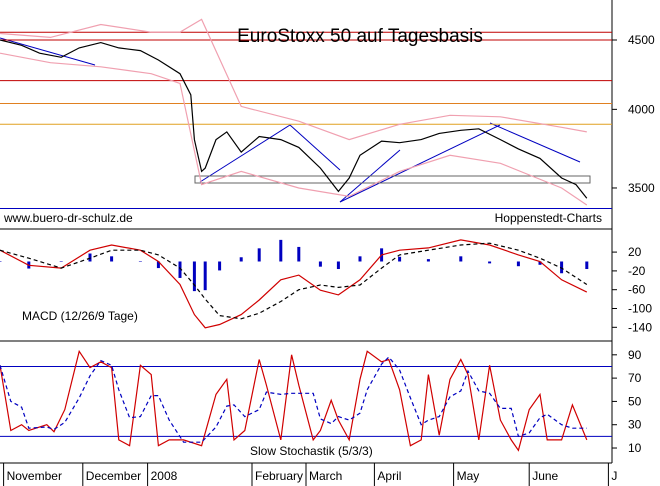  Describe the element at coordinates (325, 476) in the screenshot. I see `x-tick-label: March` at that location.